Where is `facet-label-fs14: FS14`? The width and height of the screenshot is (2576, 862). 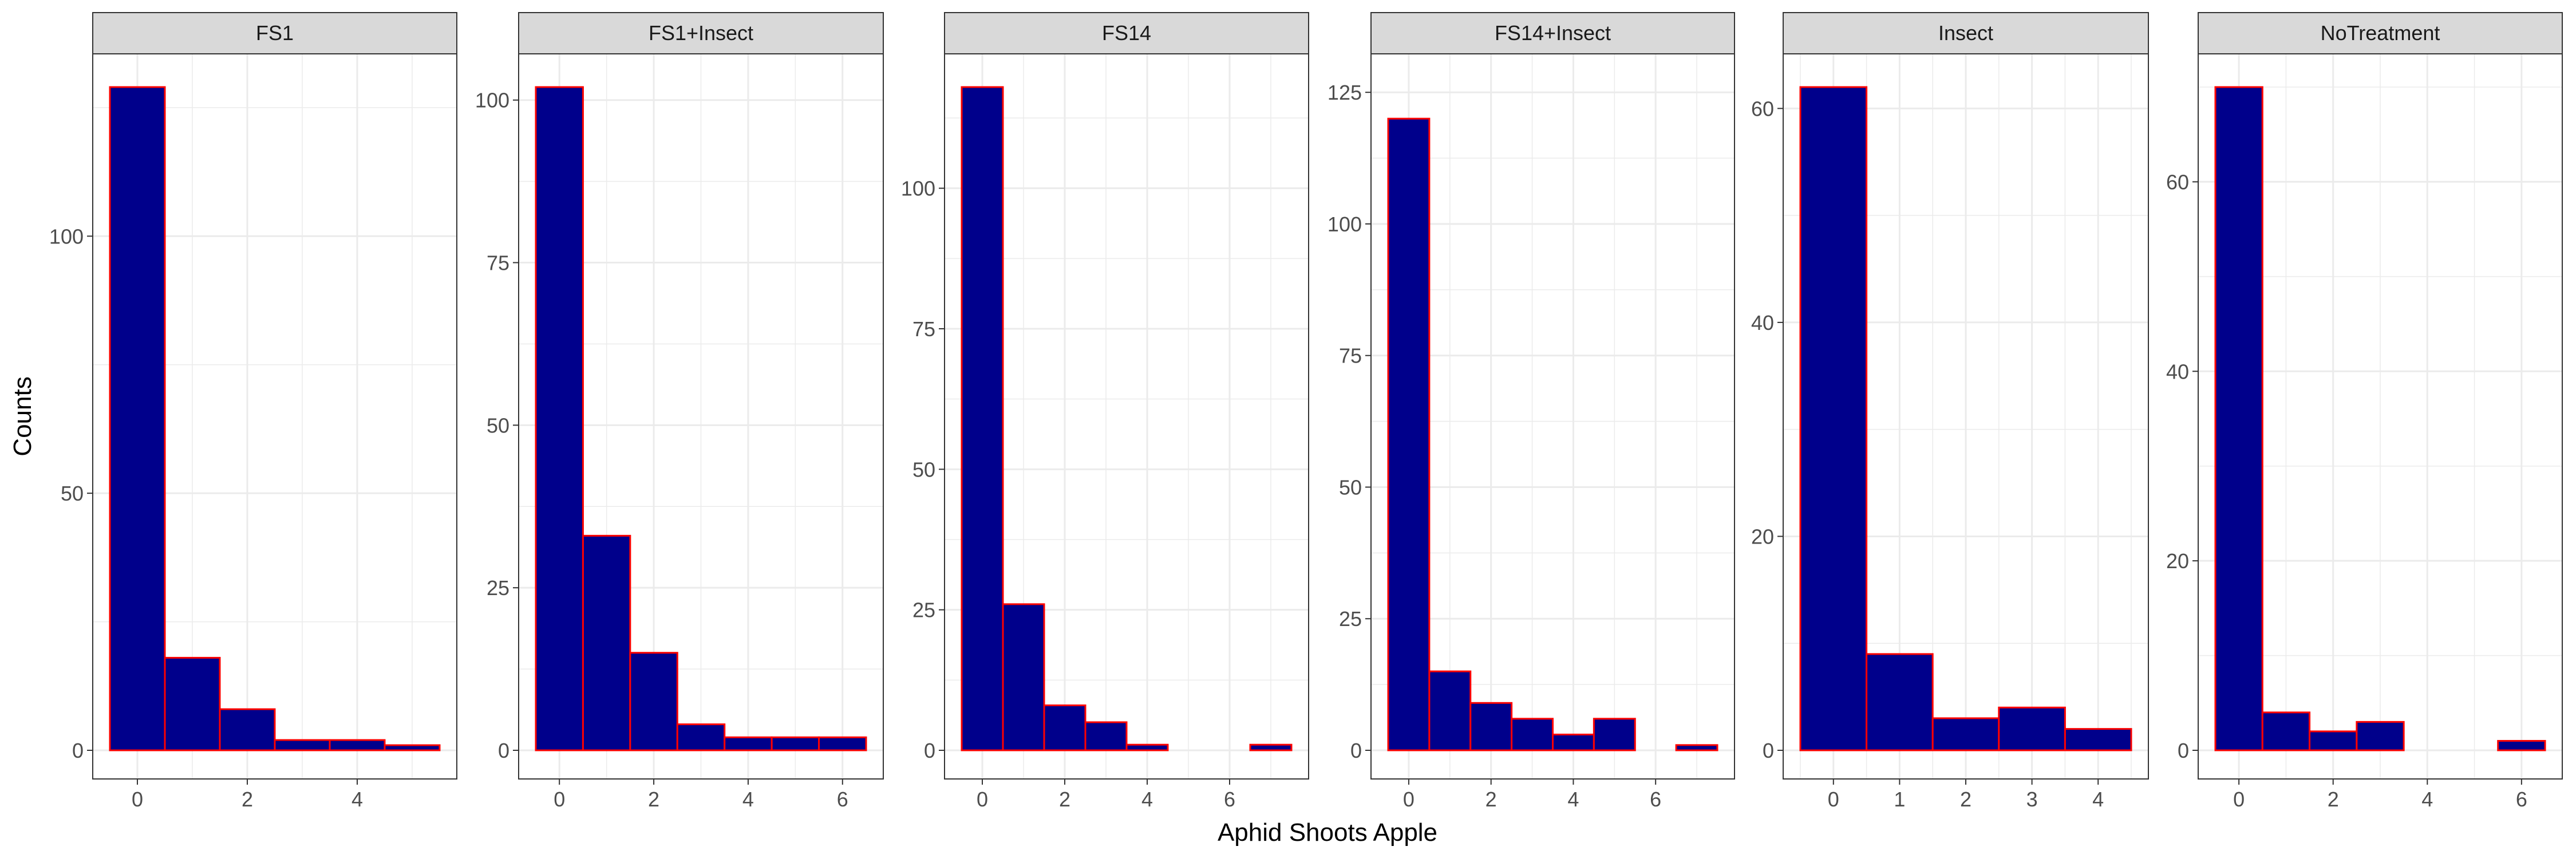 facet-label-fs14: FS14 is located at coordinates (1126, 33).